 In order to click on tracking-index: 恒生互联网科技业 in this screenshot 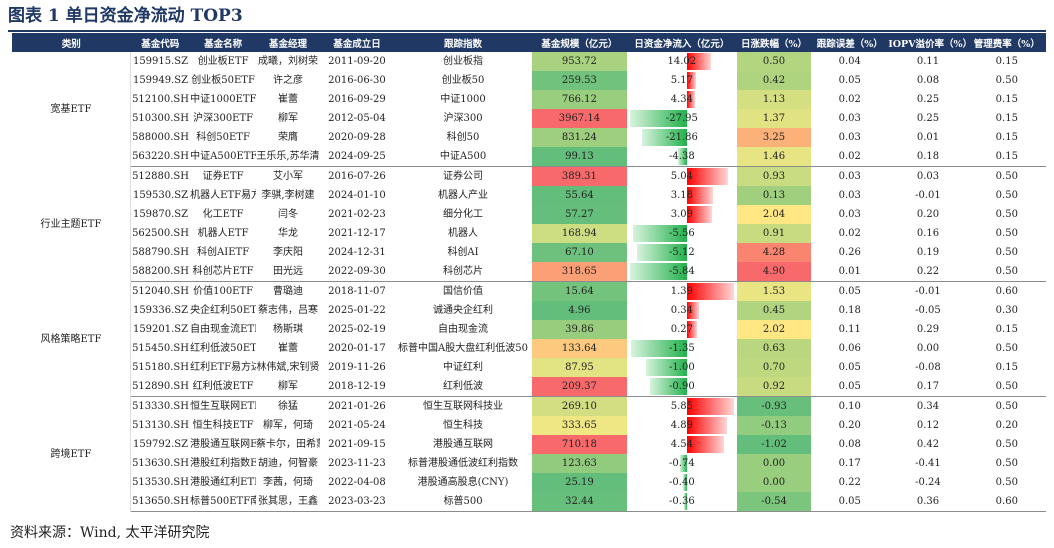, I will do `click(463, 406)`.